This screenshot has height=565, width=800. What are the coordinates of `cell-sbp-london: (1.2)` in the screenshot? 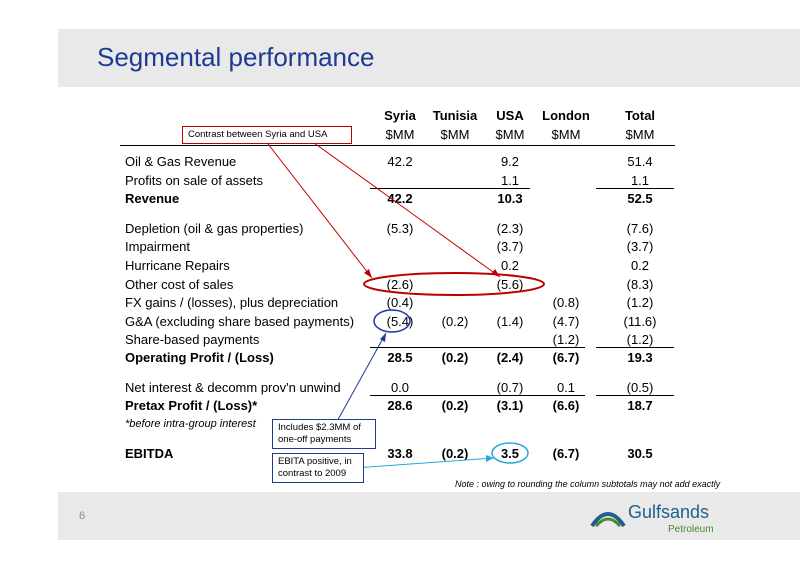 It's located at (566, 339).